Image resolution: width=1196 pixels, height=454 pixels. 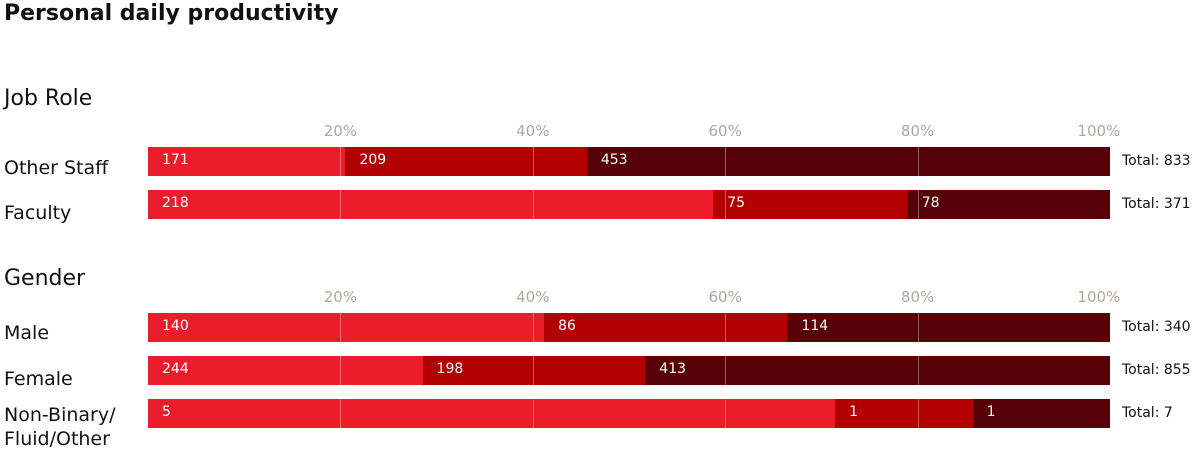 What do you see at coordinates (38, 213) in the screenshot?
I see `row-label: Faculty` at bounding box center [38, 213].